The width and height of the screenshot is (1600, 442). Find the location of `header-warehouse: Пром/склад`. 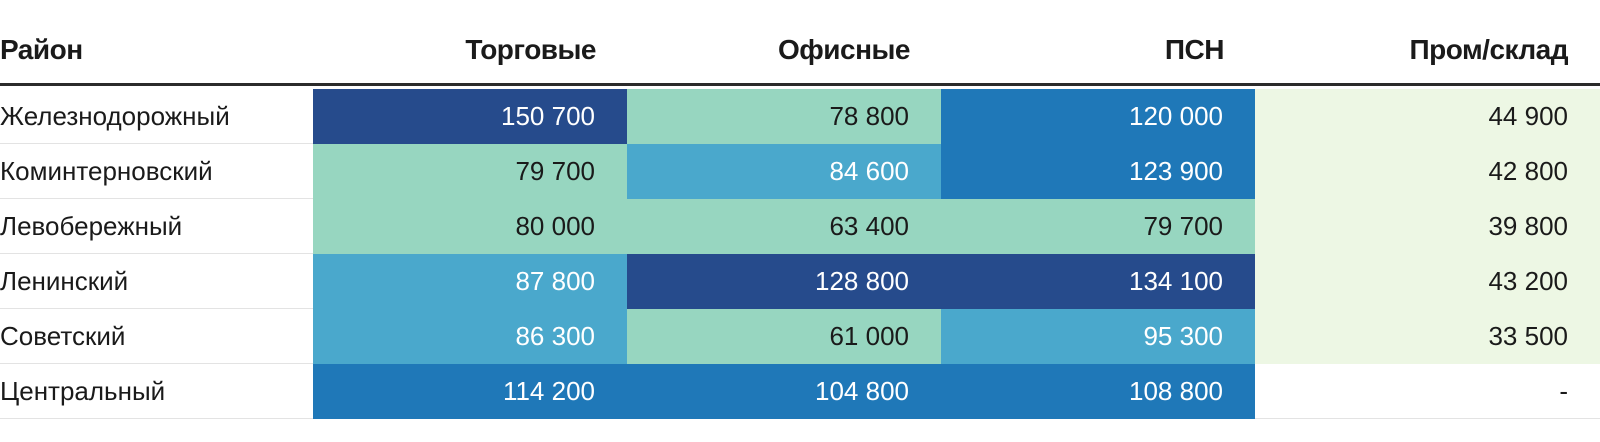

header-warehouse: Пром/склад is located at coordinates (1488, 49).